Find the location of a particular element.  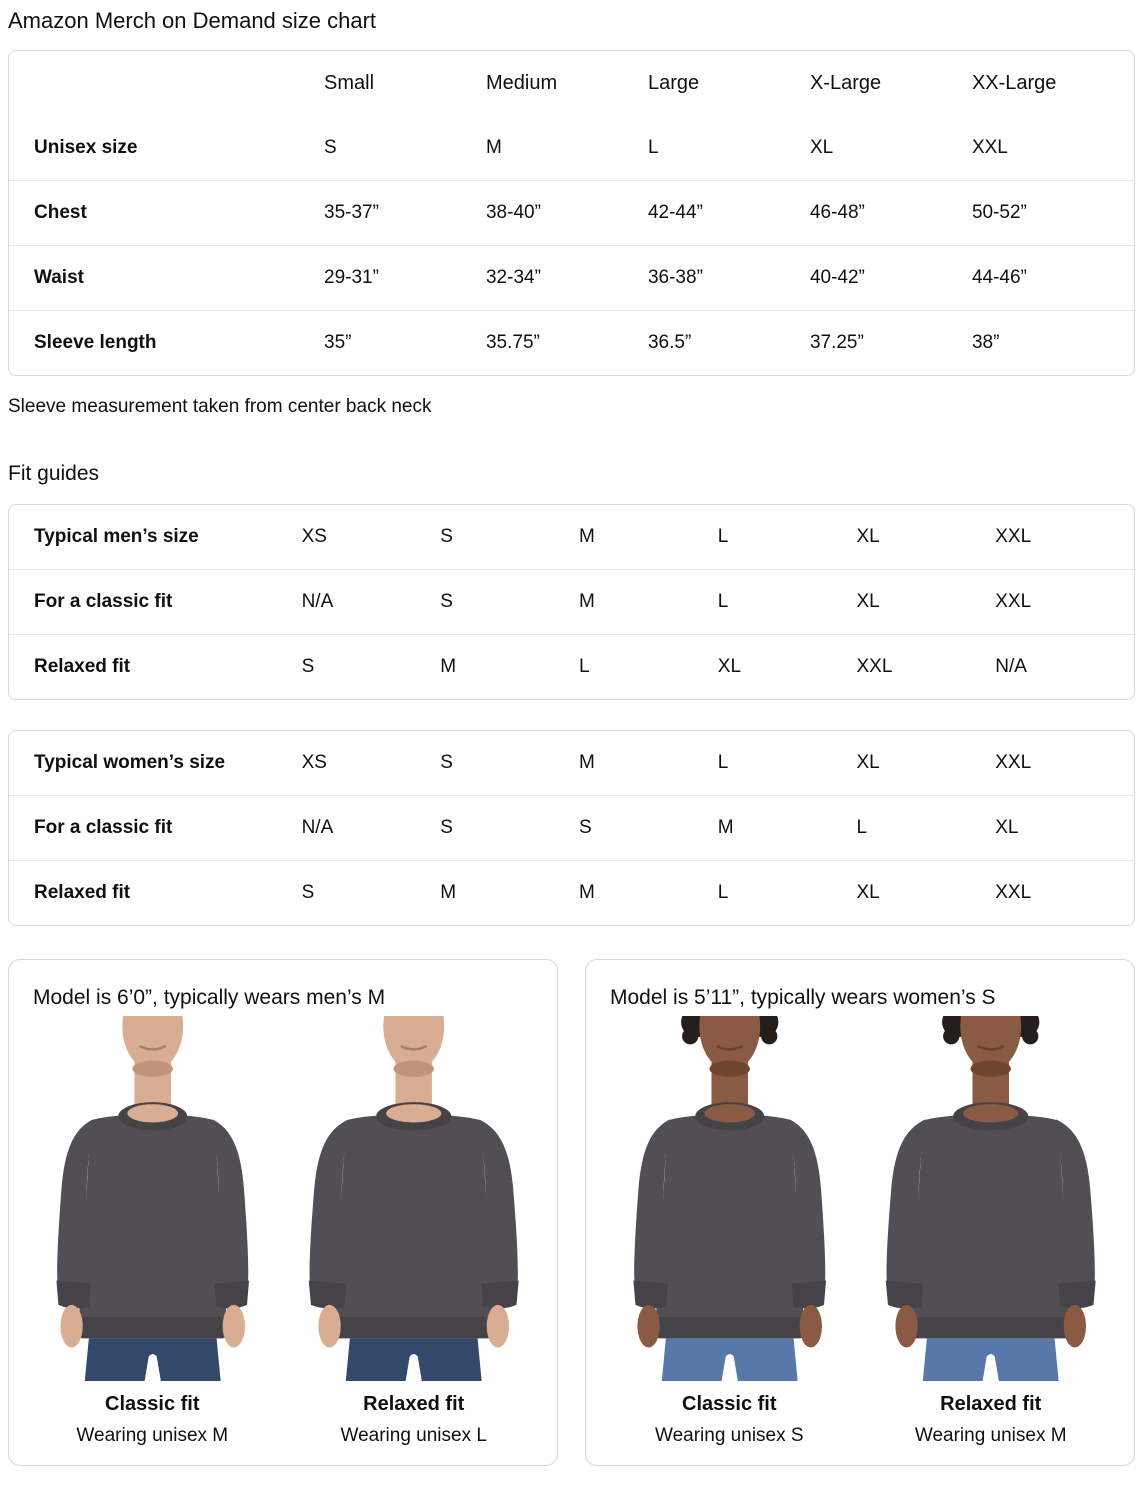

size-cell: M is located at coordinates (493, 147).